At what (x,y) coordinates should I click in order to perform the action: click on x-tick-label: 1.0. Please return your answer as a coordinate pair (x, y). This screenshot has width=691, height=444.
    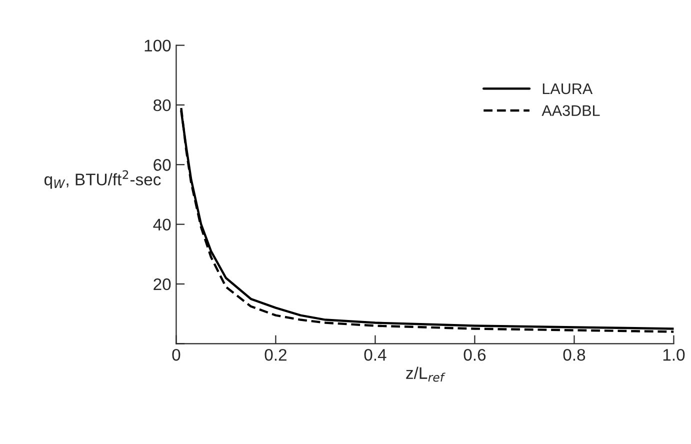
    Looking at the image, I should click on (674, 354).